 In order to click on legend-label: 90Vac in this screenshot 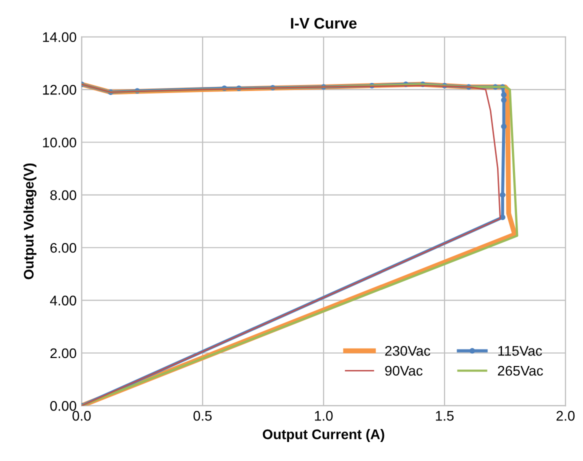, I will do `click(403, 371)`.